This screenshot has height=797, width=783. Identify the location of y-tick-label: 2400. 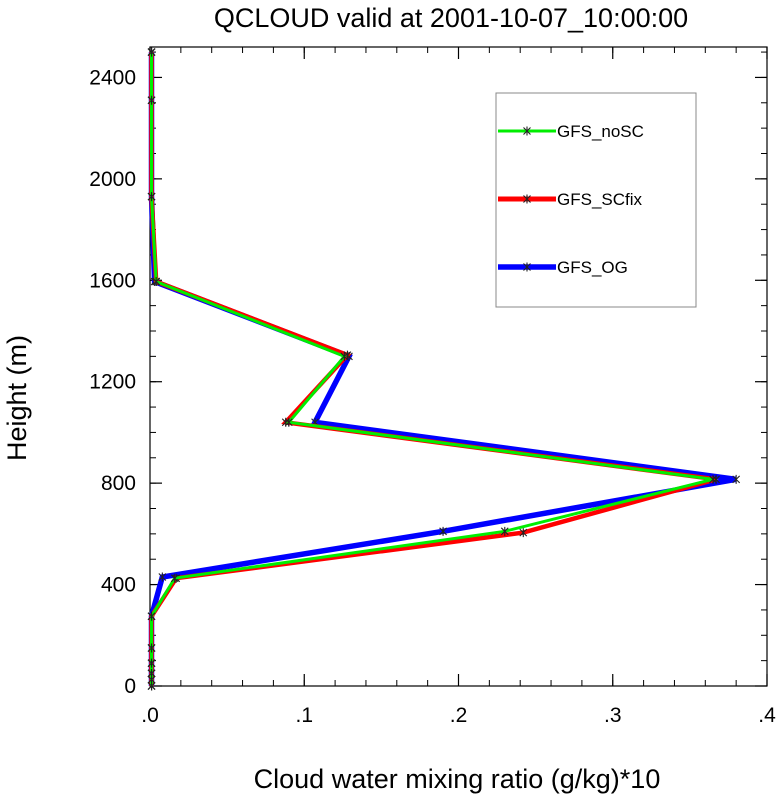
(112, 77).